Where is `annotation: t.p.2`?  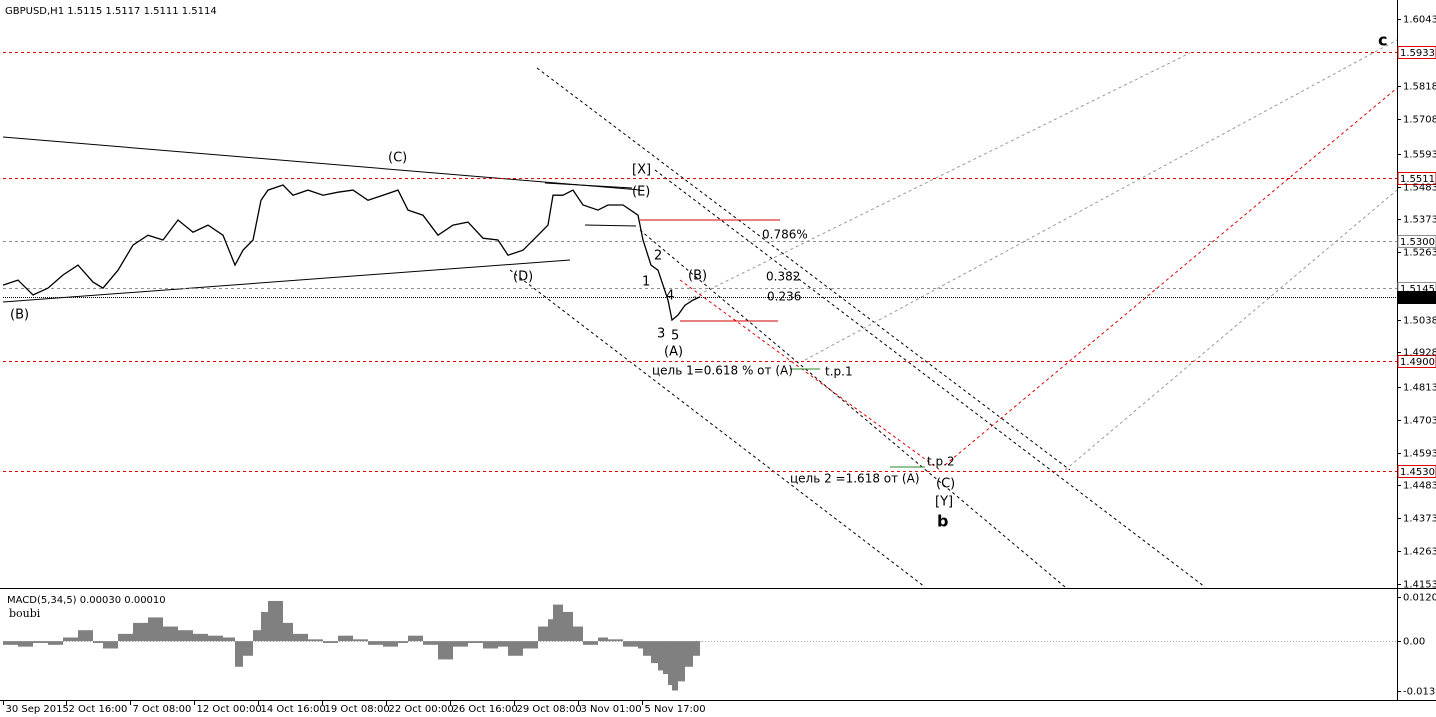 annotation: t.p.2 is located at coordinates (941, 462).